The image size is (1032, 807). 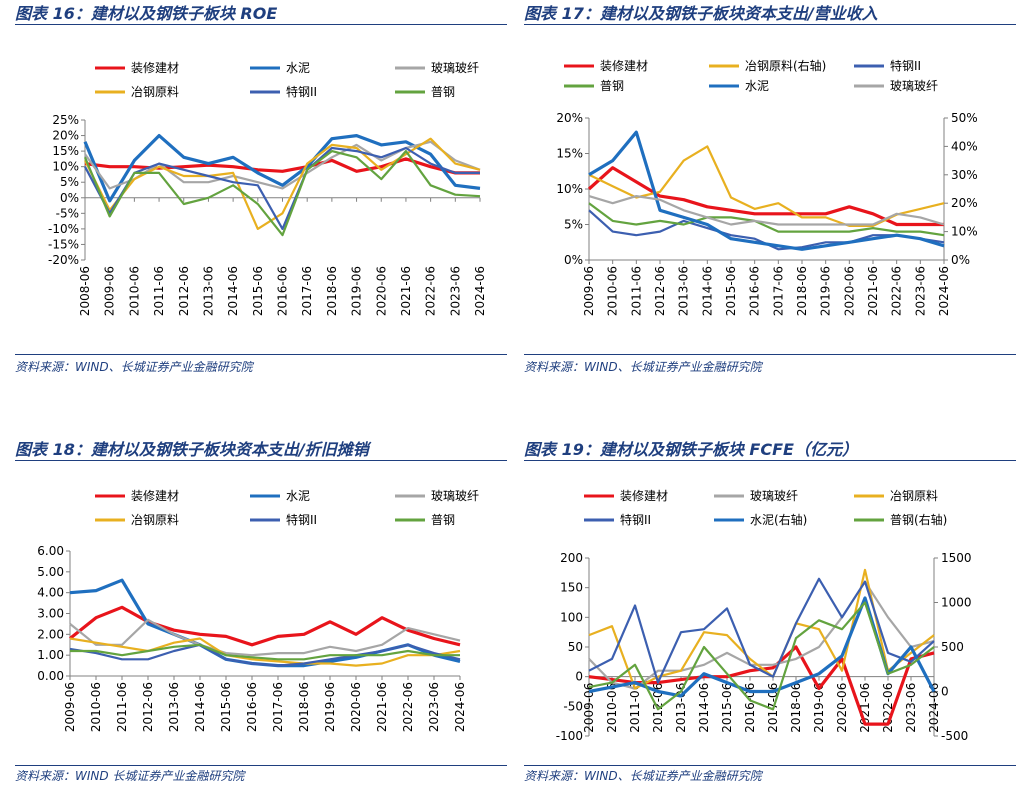 I want to click on y2-tick-label: 10%, so click(x=964, y=232).